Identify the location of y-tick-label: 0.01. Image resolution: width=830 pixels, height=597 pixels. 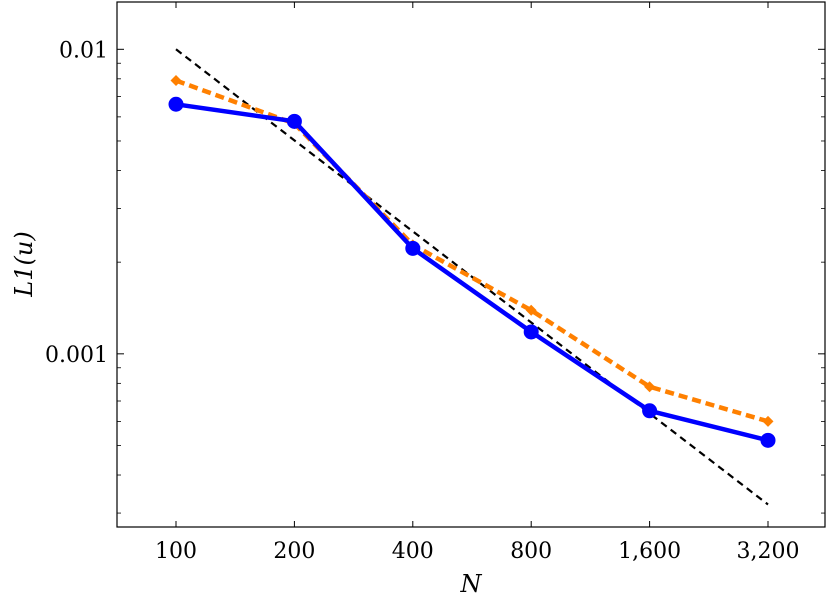
(83, 50).